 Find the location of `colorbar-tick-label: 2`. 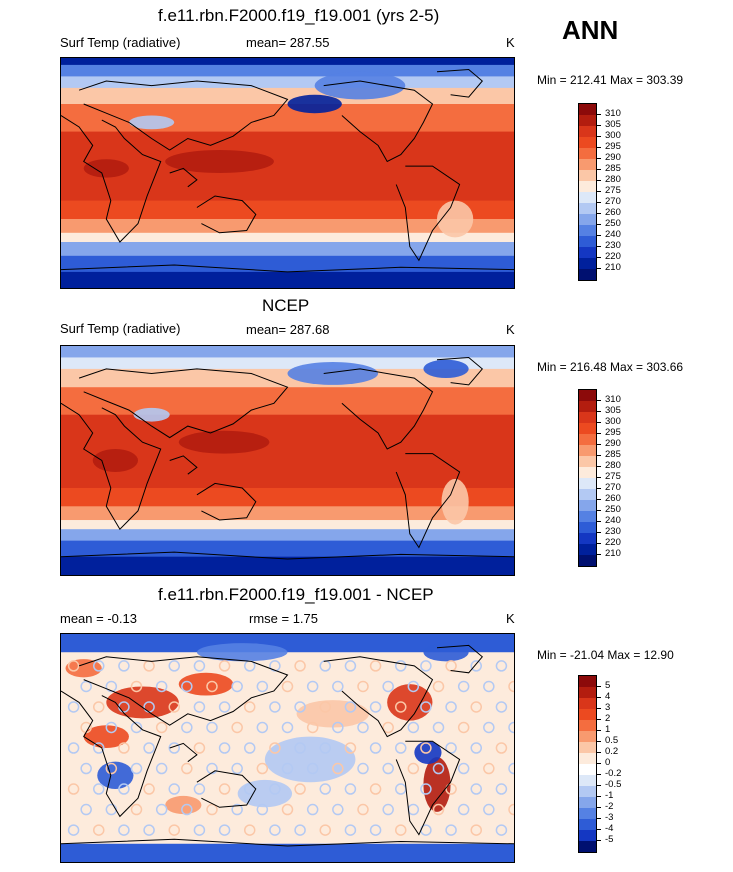

colorbar-tick-label: 2 is located at coordinates (608, 718).